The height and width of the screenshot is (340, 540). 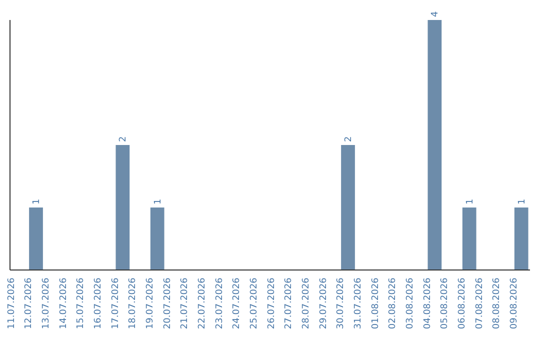 I want to click on x-tick-label: 14.07.2026, so click(x=63, y=303).